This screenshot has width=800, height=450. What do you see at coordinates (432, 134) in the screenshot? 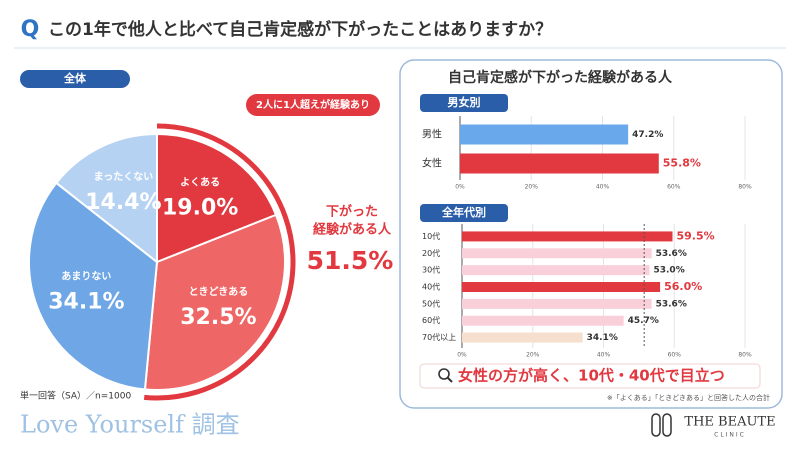
I see `y-tick-label: 男性` at bounding box center [432, 134].